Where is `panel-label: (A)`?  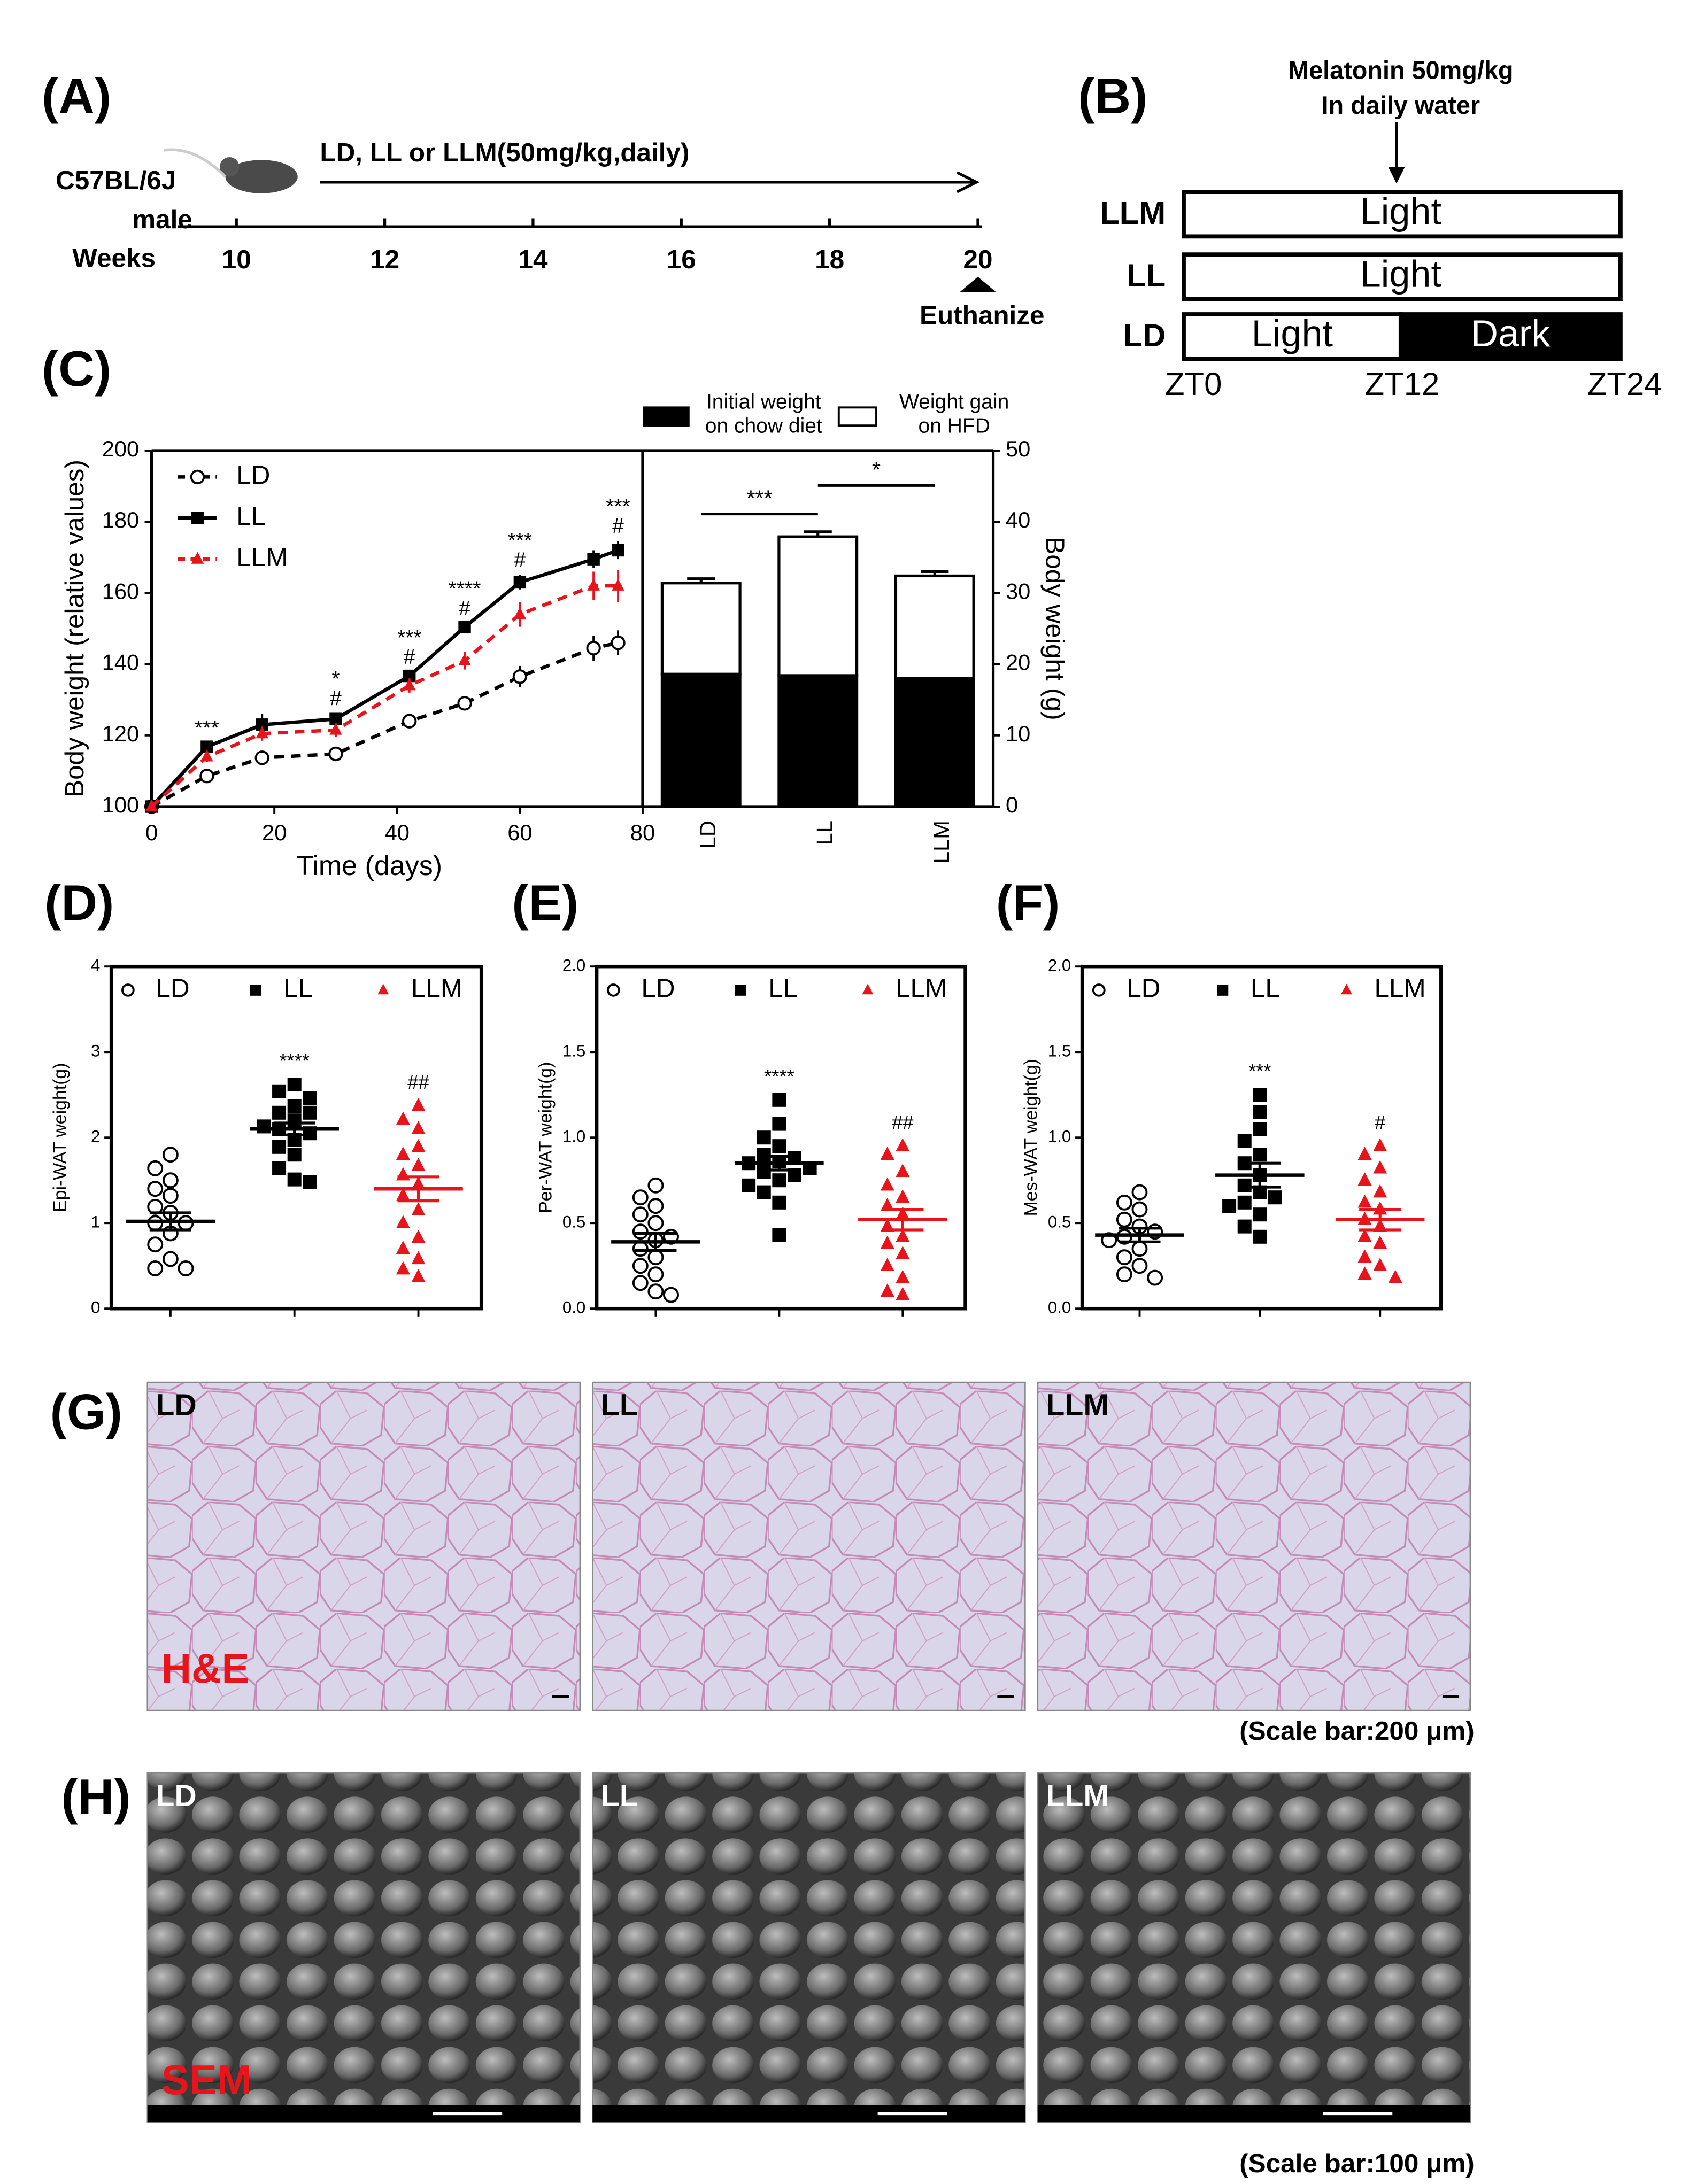
panel-label: (A) is located at coordinates (76, 96).